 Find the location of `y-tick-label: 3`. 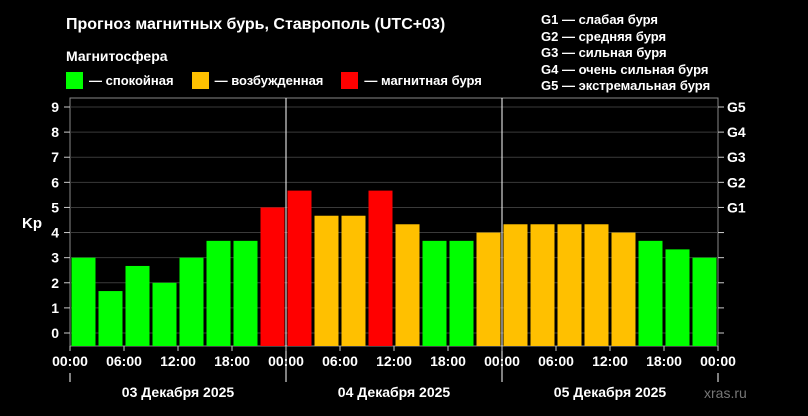

y-tick-label: 3 is located at coordinates (55, 258).